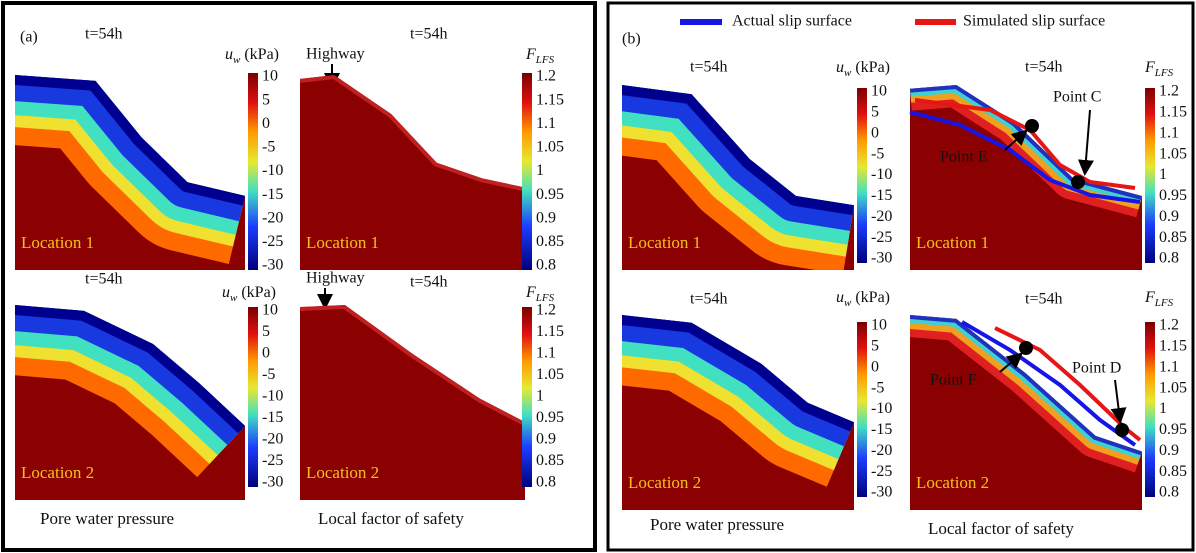 The height and width of the screenshot is (553, 1196). I want to click on point-label: Point E, so click(964, 157).